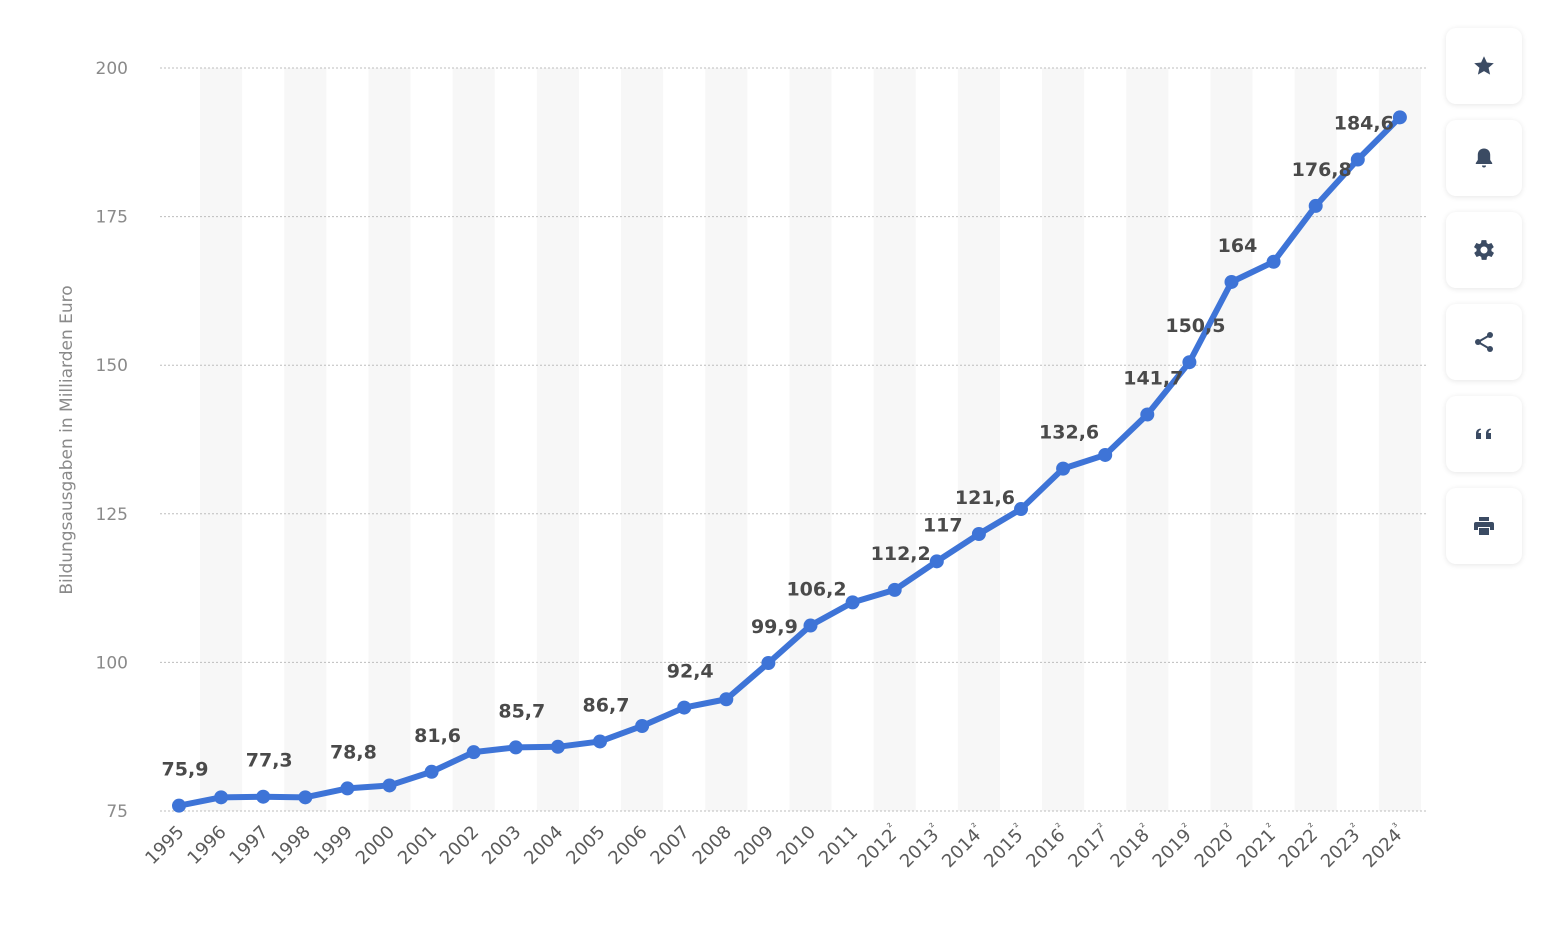 This screenshot has width=1544, height=926. I want to click on x-tick-label: 1995, so click(164, 845).